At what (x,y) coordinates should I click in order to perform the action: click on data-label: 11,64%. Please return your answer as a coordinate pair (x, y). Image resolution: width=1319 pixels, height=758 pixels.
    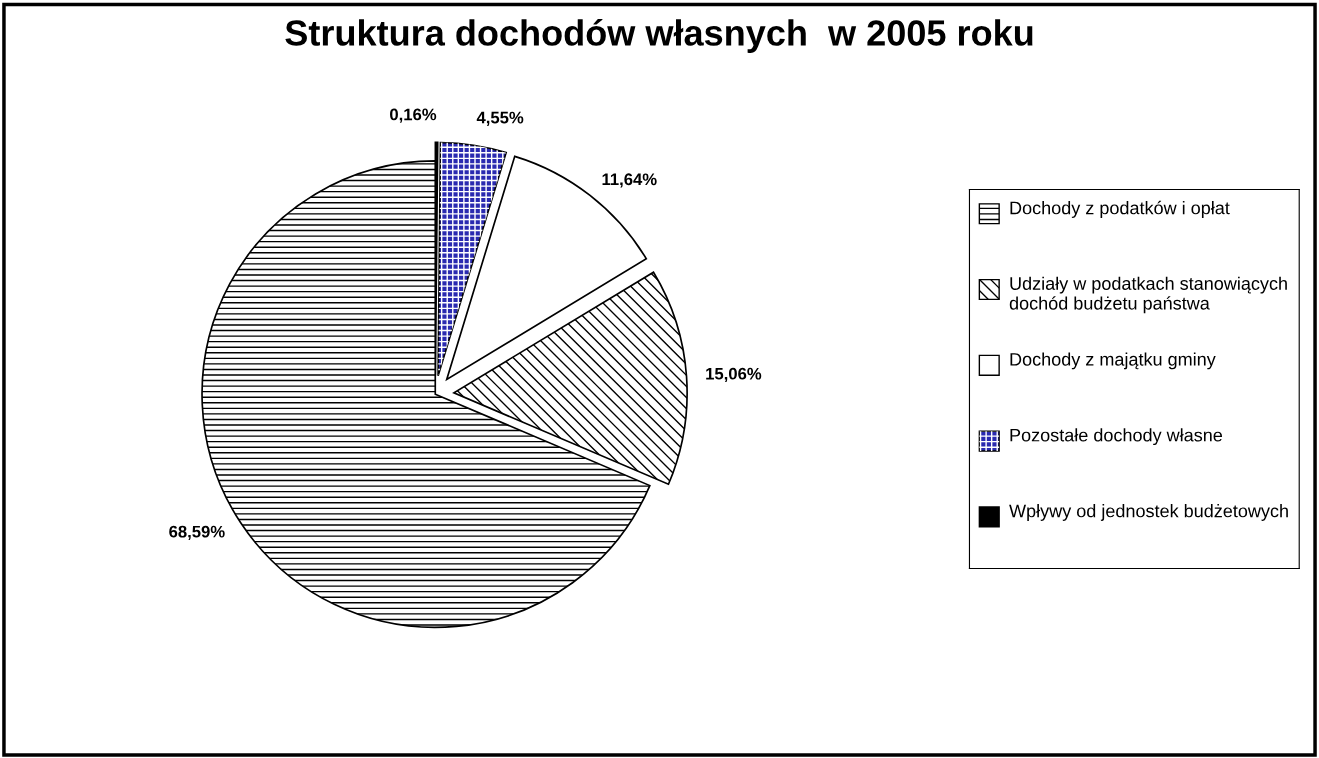
    Looking at the image, I should click on (629, 180).